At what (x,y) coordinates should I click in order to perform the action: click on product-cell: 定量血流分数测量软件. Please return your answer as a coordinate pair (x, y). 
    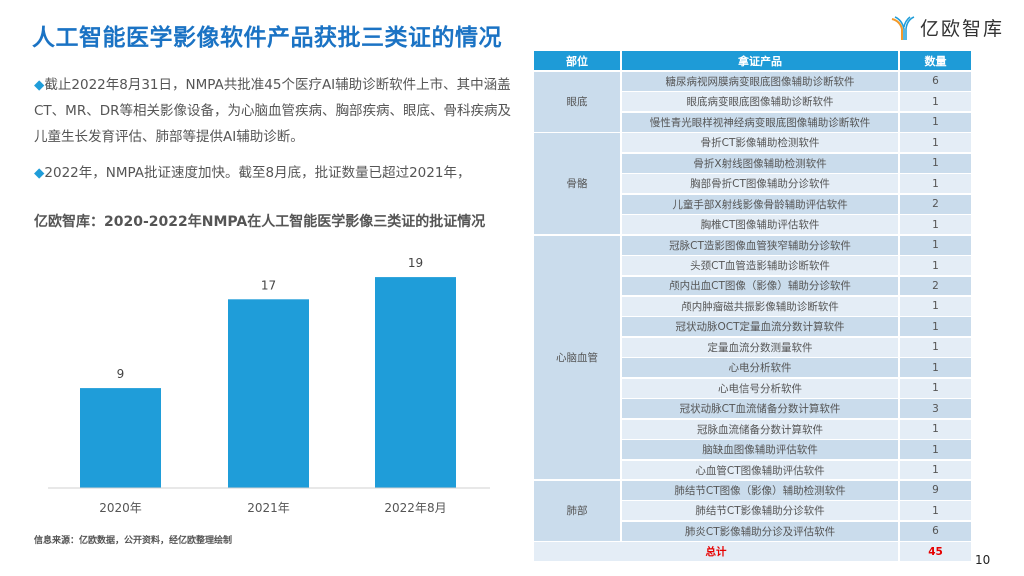
    Looking at the image, I should click on (760, 347).